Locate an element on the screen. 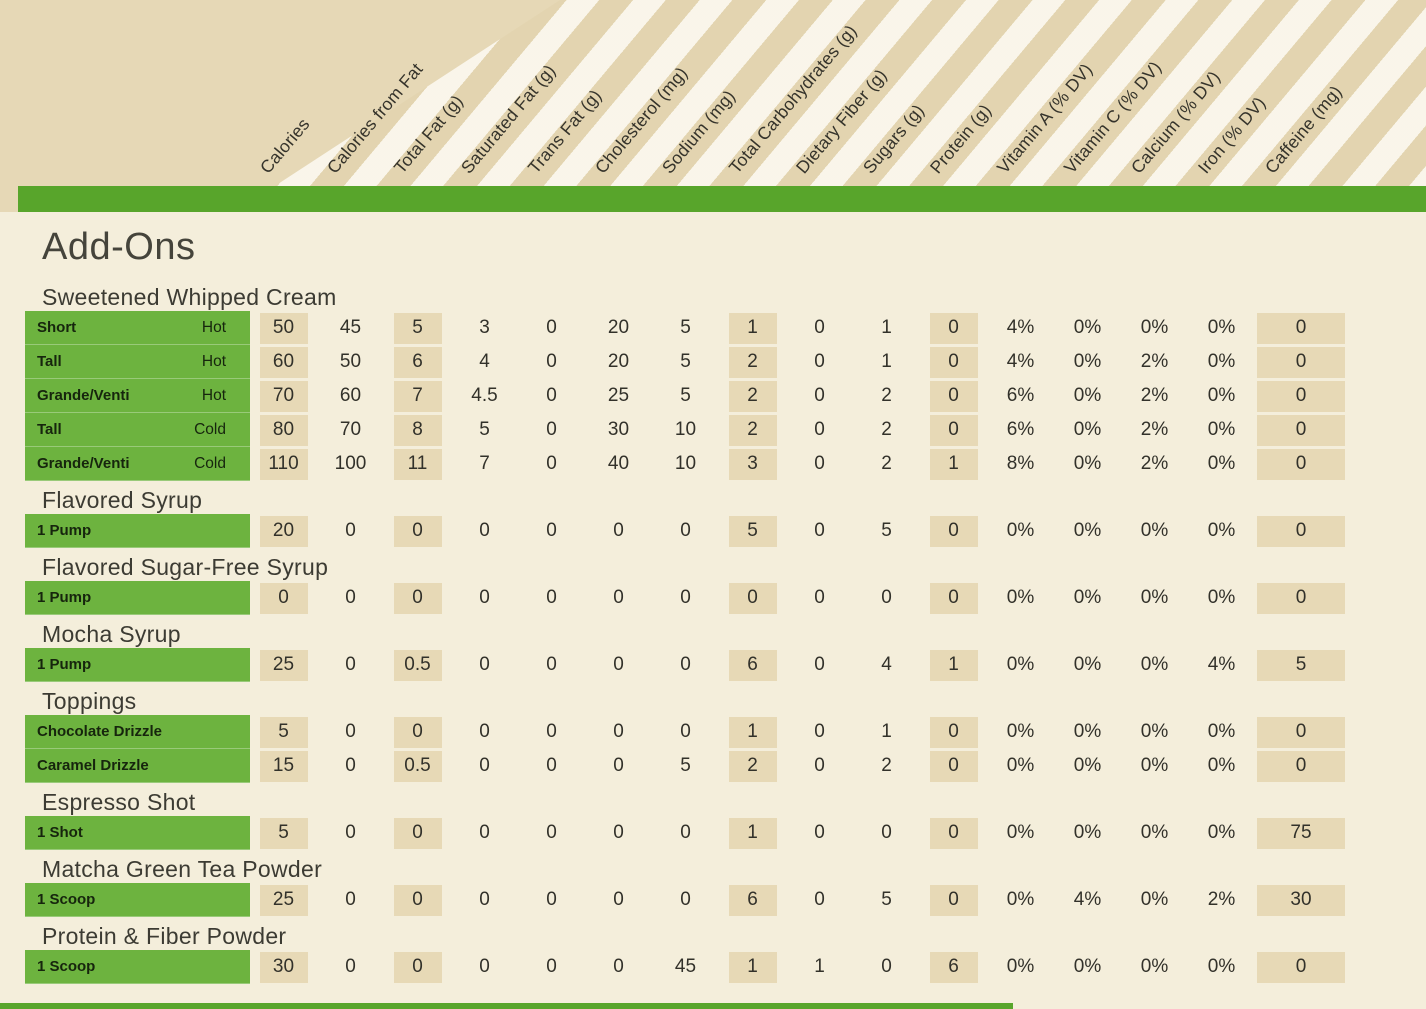  row-size-label: 1 Pump is located at coordinates (64, 530).